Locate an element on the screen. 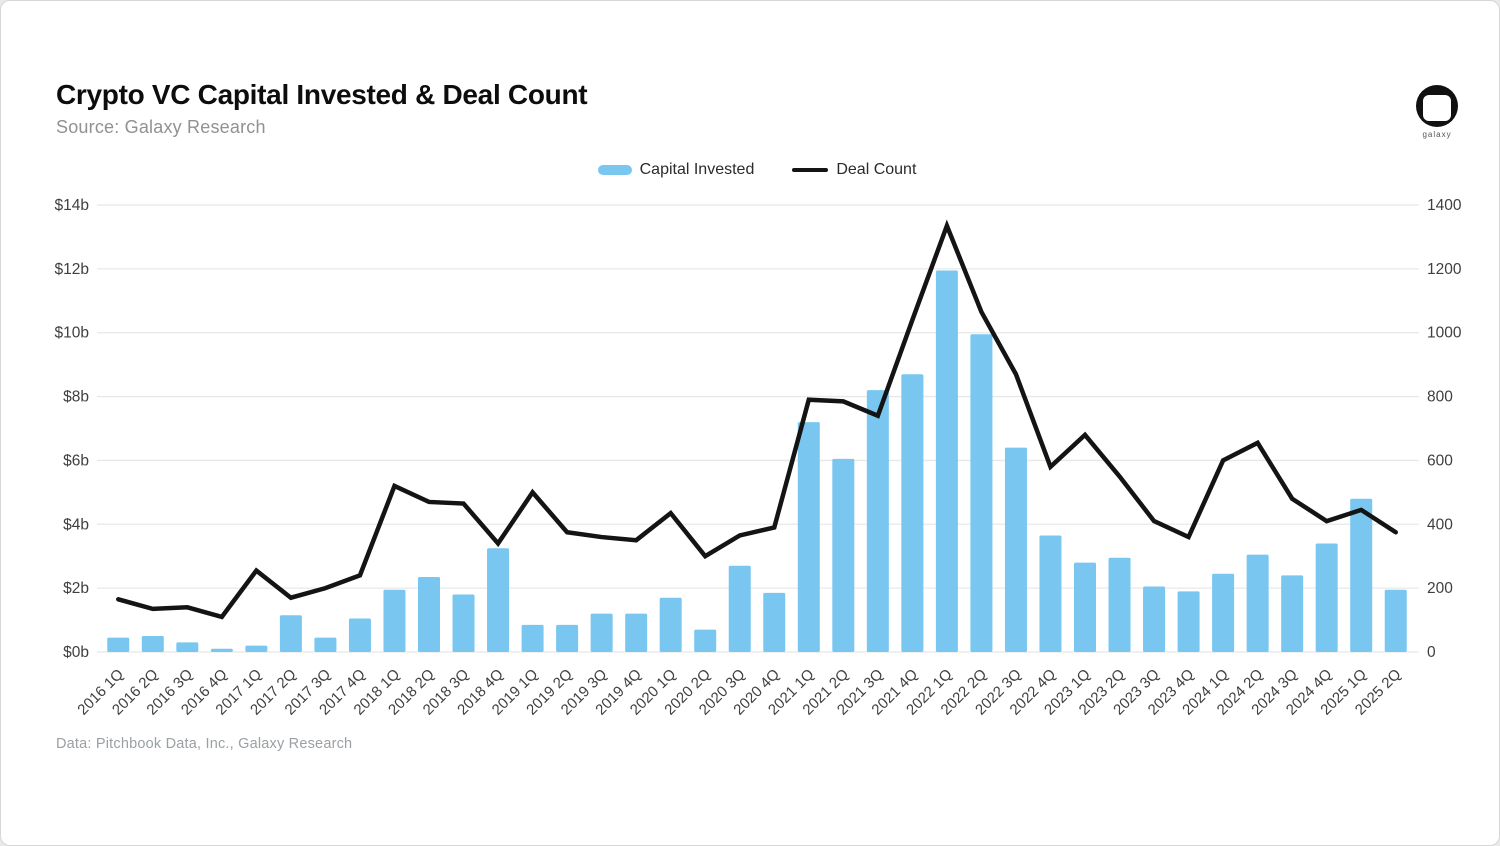 The height and width of the screenshot is (846, 1500). bar-2024-4Q is located at coordinates (1326, 597).